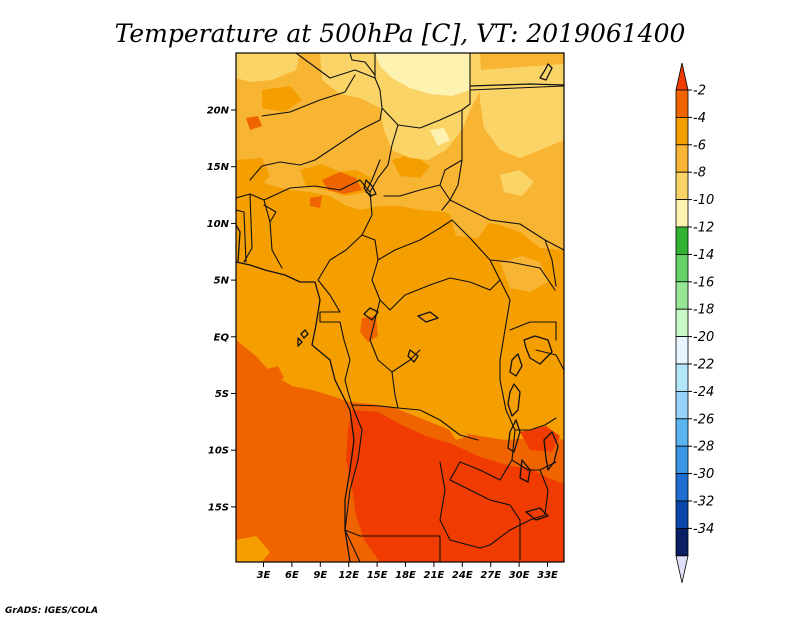 The image size is (800, 618). I want to click on lat-tick-label: EQ, so click(222, 337).